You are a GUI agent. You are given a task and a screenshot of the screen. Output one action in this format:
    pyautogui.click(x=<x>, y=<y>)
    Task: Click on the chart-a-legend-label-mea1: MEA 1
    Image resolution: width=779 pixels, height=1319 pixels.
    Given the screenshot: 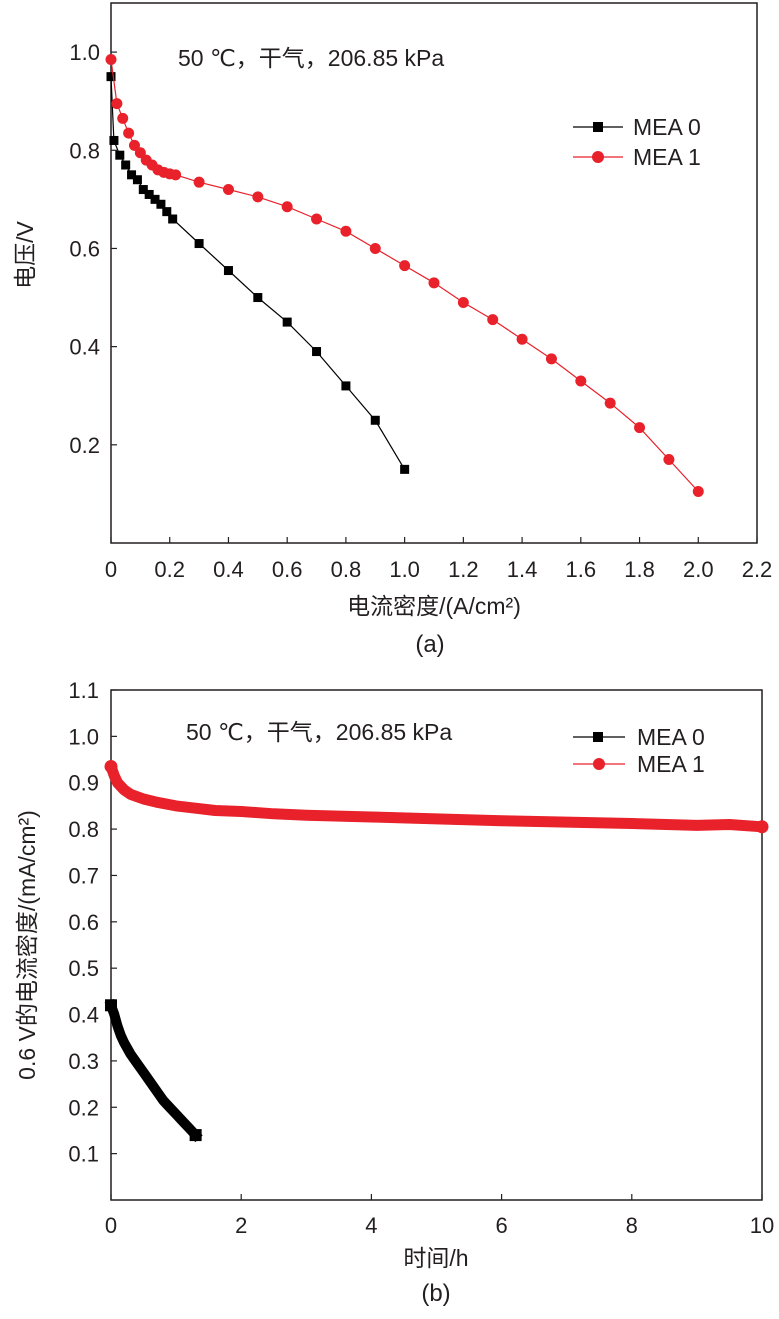 What is the action you would take?
    pyautogui.click(x=667, y=157)
    